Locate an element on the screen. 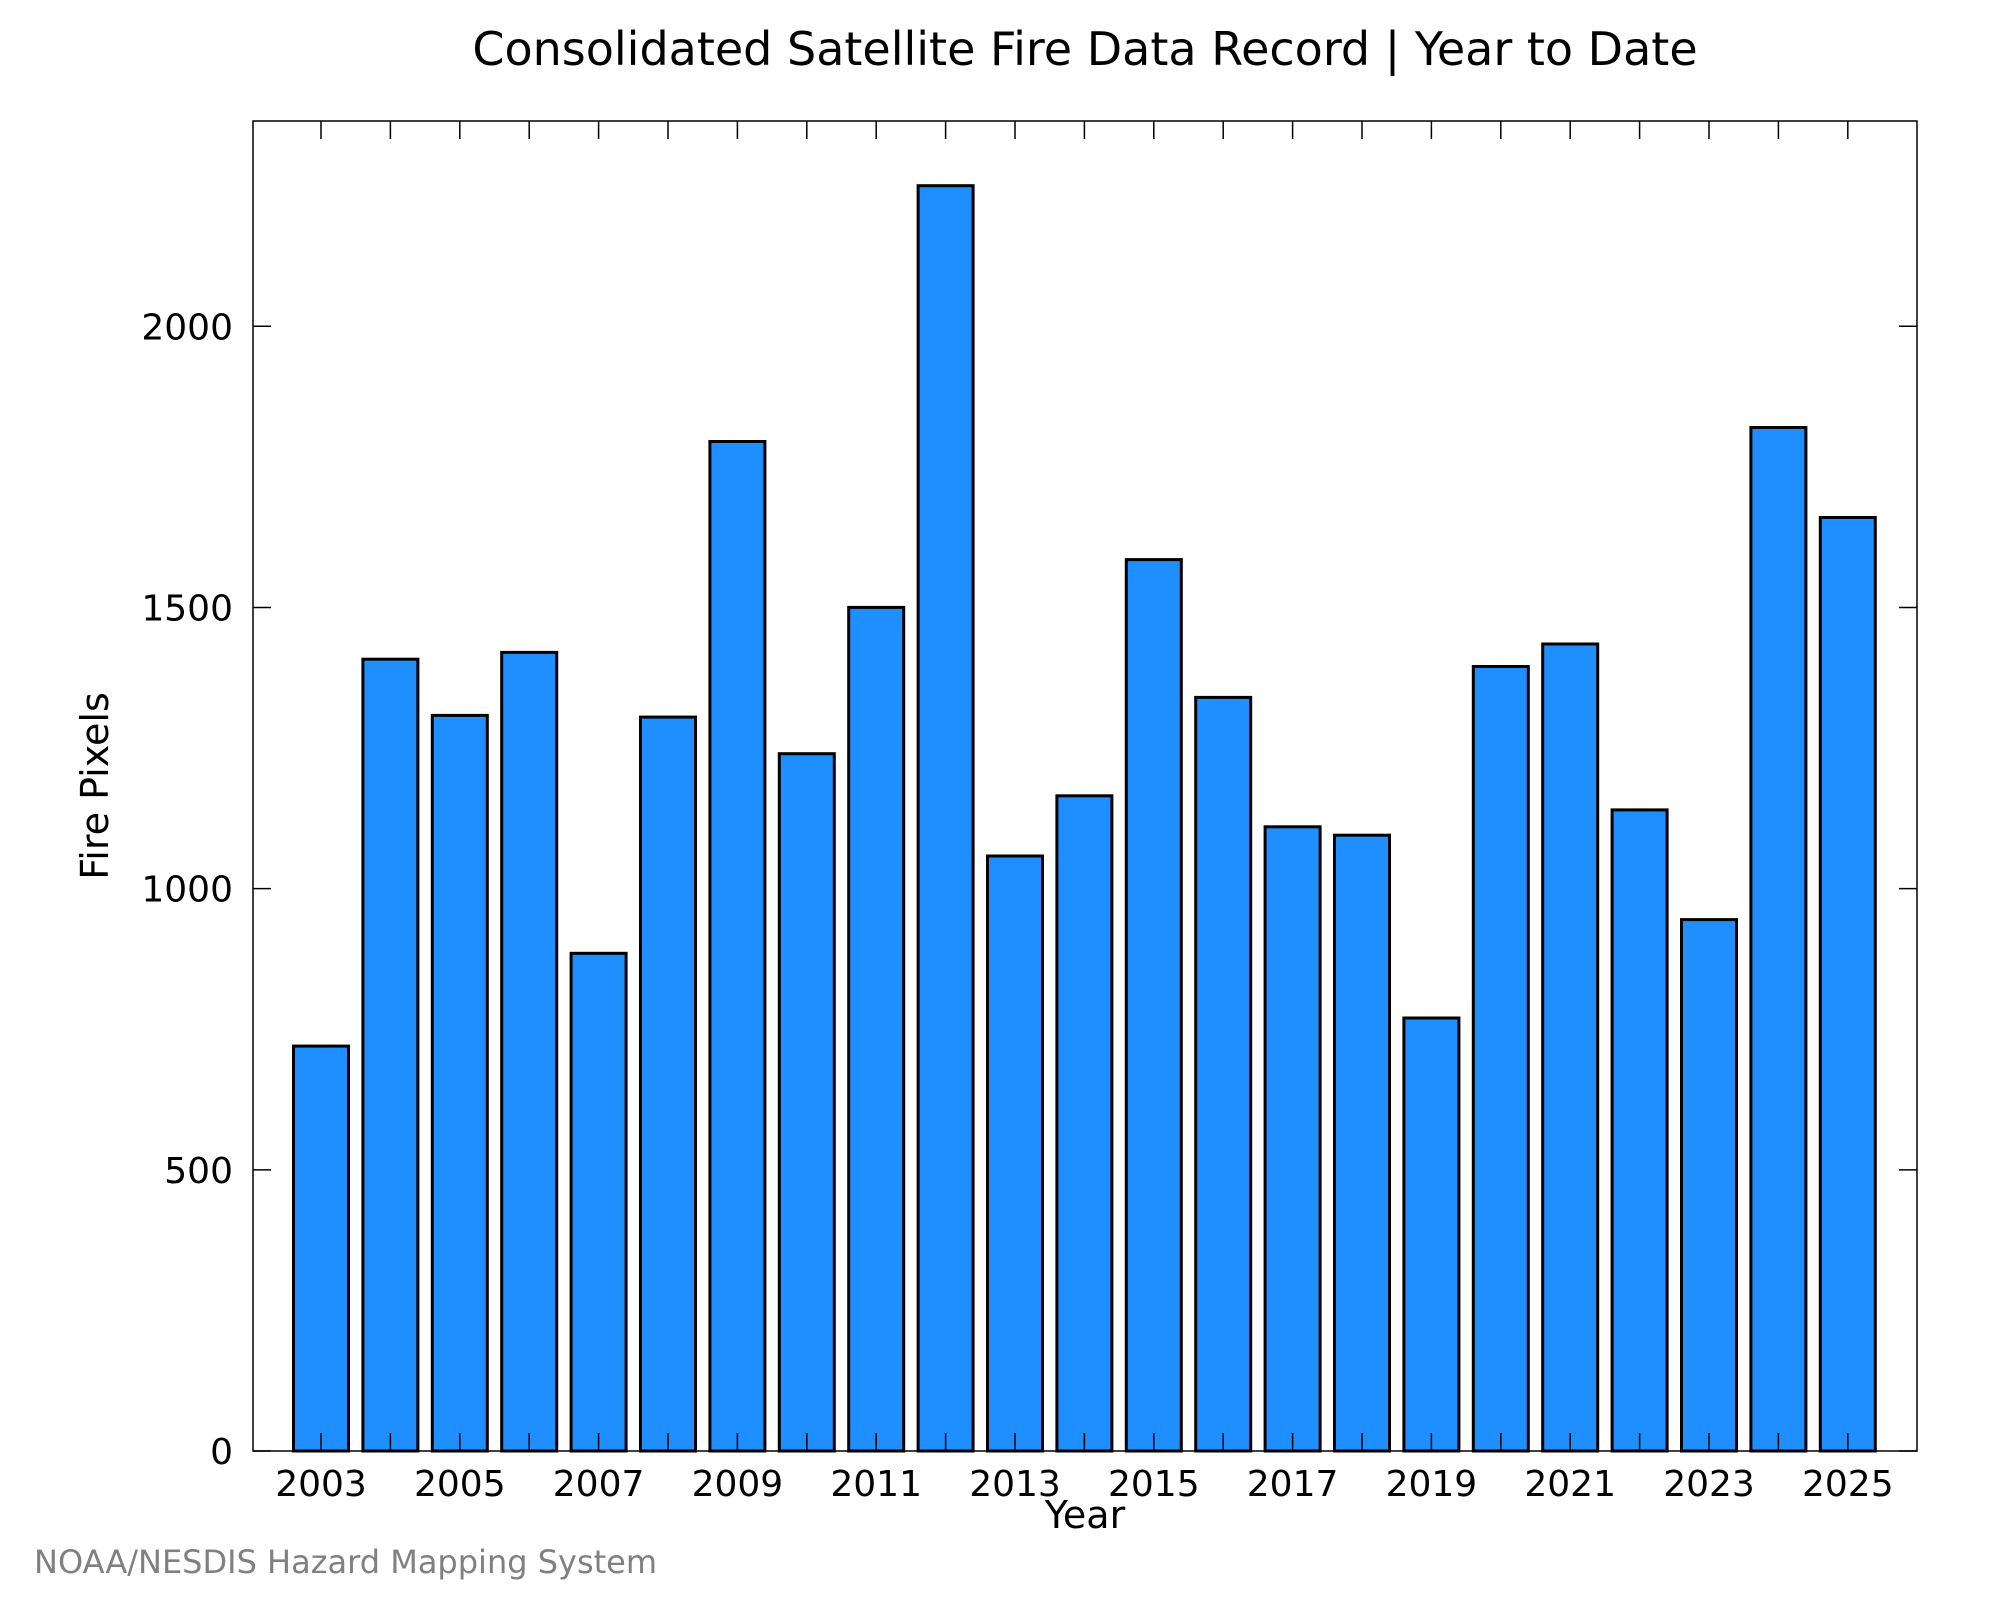 Image resolution: width=2000 pixels, height=1600 pixels. bar-2019 is located at coordinates (1431, 1234).